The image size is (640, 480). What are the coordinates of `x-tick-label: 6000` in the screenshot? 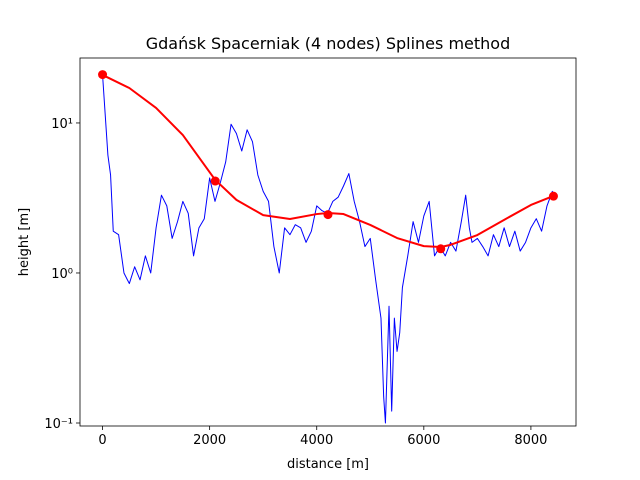 It's located at (423, 440).